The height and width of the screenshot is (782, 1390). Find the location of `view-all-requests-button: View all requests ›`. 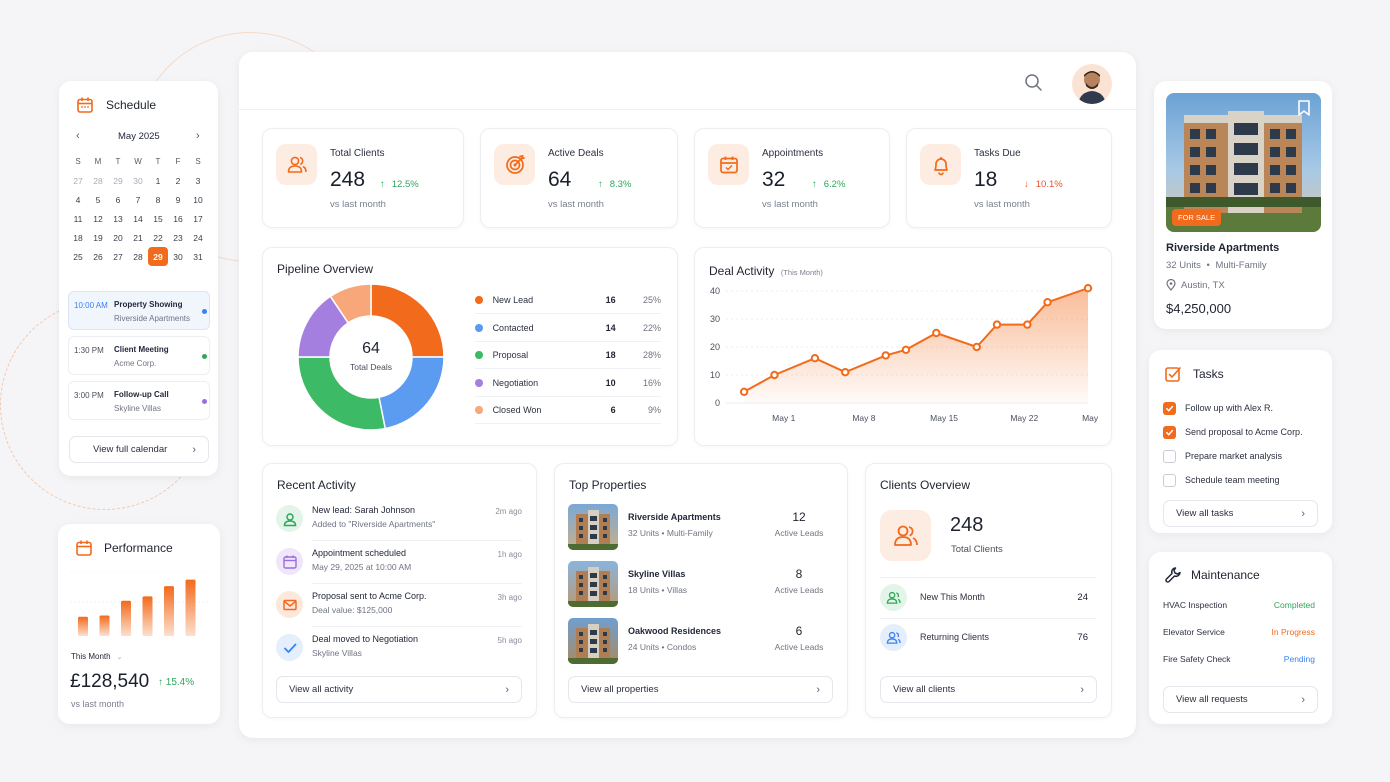

view-all-requests-button: View all requests › is located at coordinates (1240, 699).